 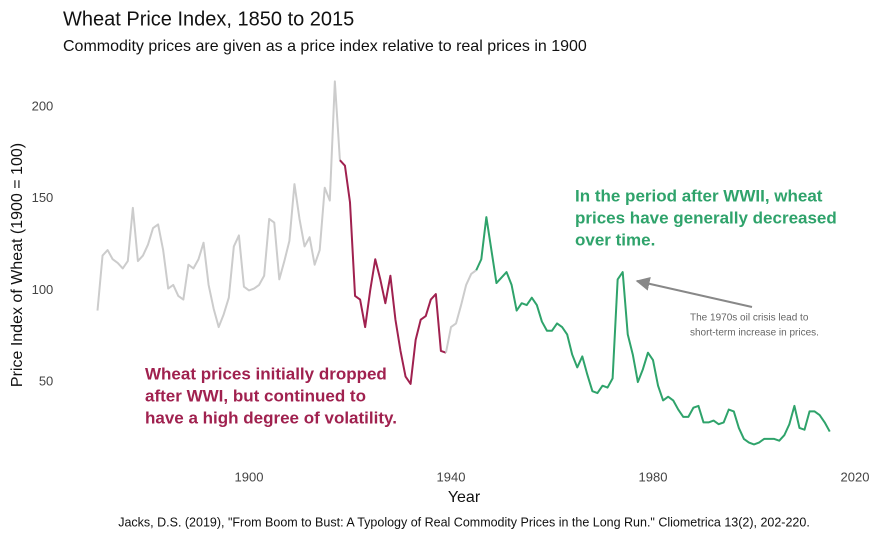 What do you see at coordinates (855, 476) in the screenshot?
I see `x-tick-label: 2020` at bounding box center [855, 476].